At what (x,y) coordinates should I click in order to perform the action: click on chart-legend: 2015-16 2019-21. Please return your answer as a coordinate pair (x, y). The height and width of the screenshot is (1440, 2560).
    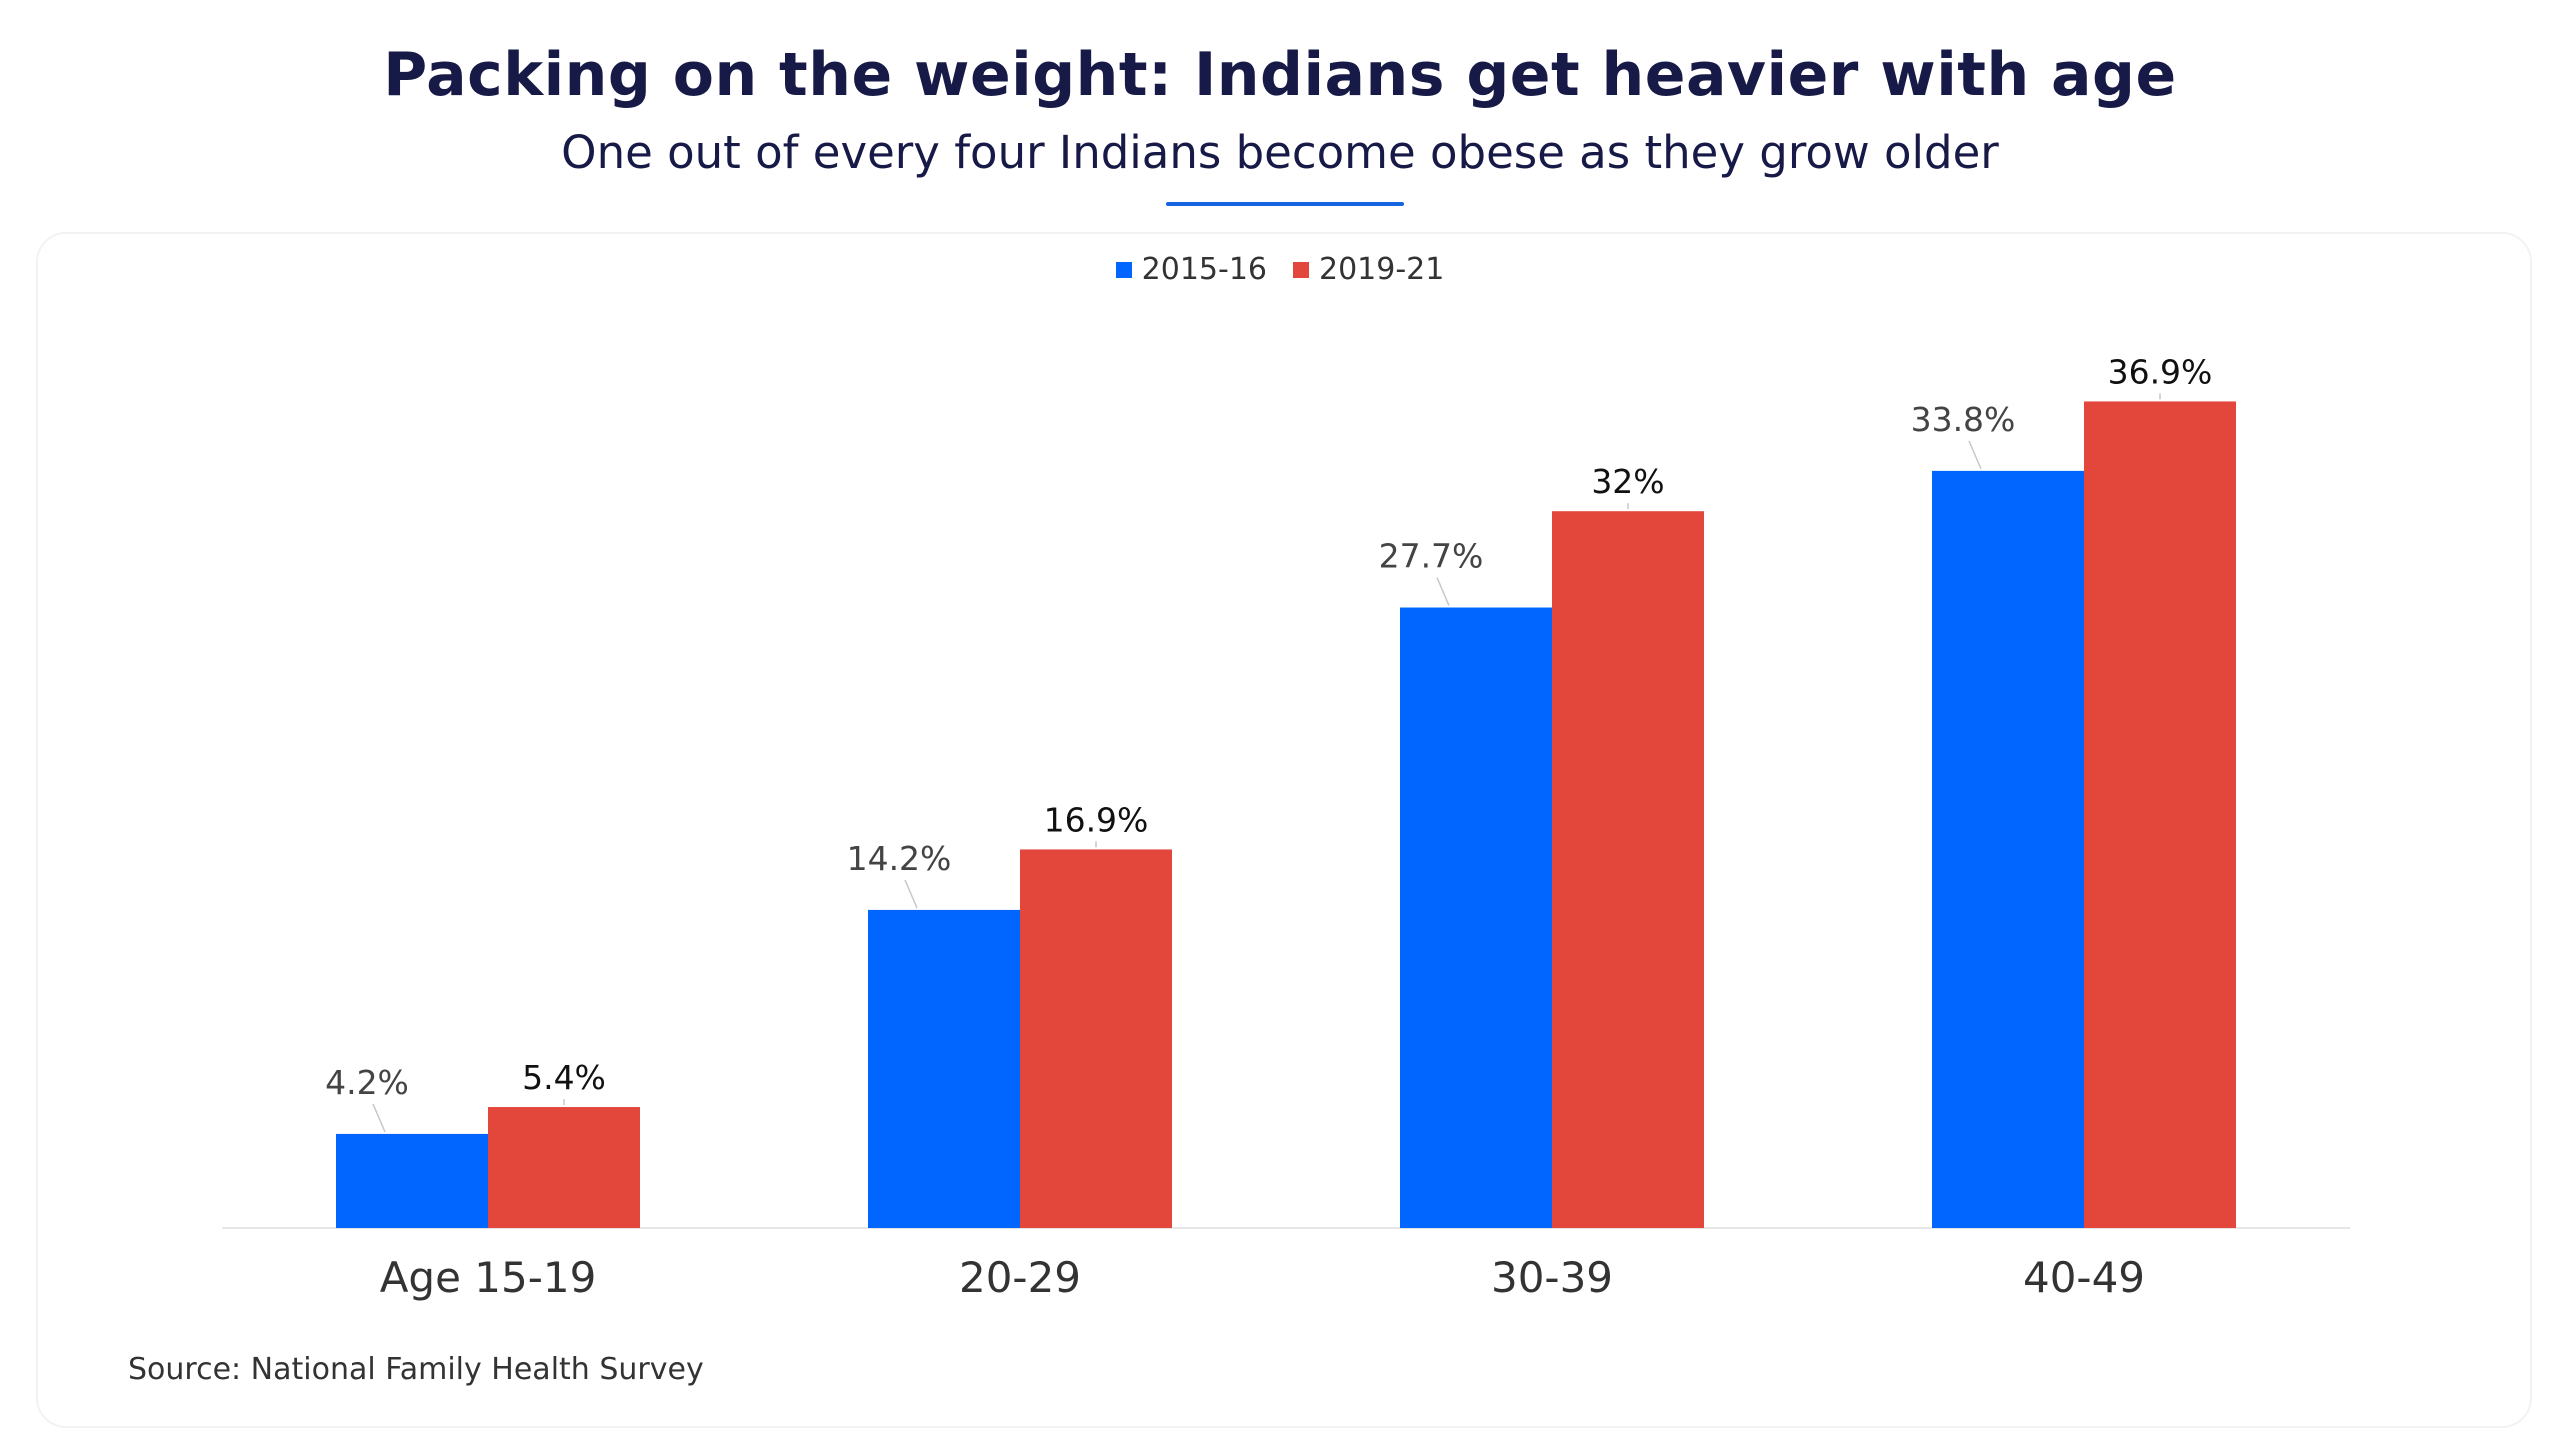
    Looking at the image, I should click on (1280, 269).